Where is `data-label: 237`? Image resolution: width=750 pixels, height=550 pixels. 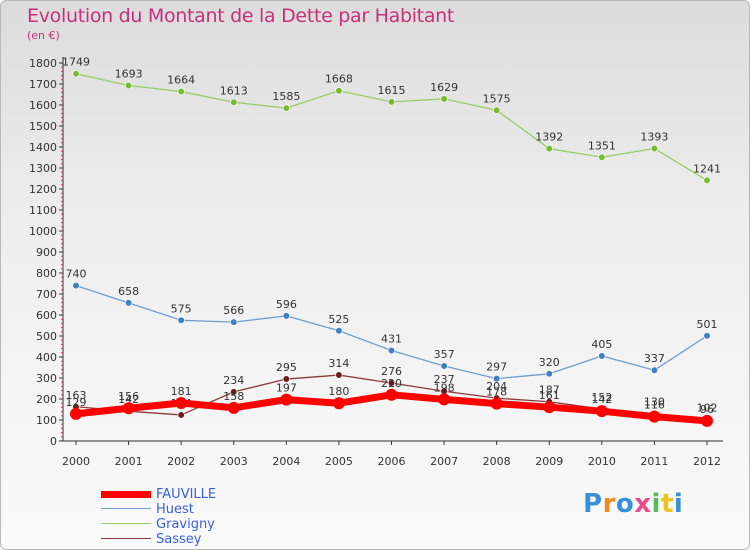
data-label: 237 is located at coordinates (444, 379).